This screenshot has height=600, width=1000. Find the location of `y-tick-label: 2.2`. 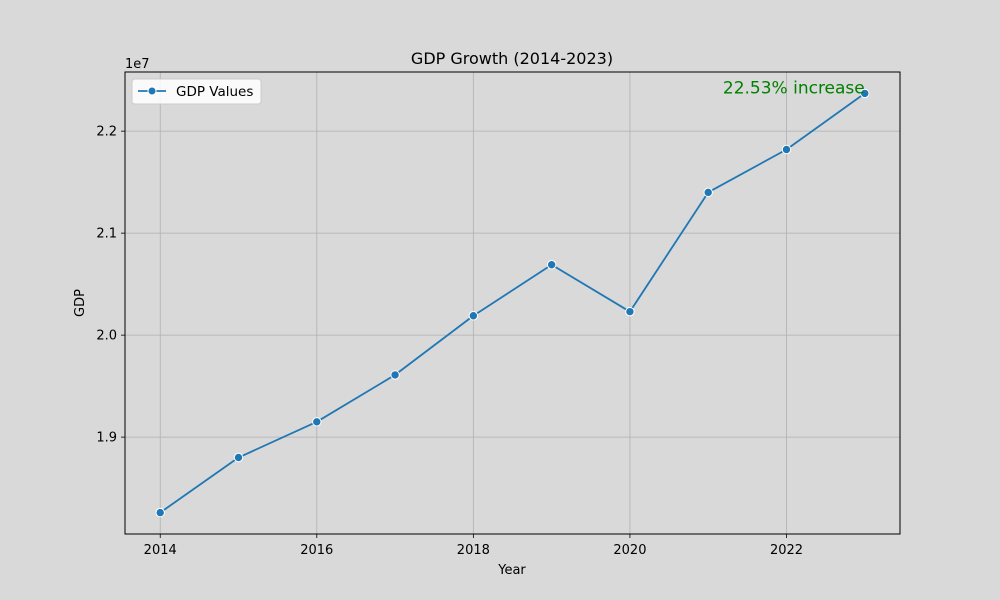

y-tick-label: 2.2 is located at coordinates (106, 132).